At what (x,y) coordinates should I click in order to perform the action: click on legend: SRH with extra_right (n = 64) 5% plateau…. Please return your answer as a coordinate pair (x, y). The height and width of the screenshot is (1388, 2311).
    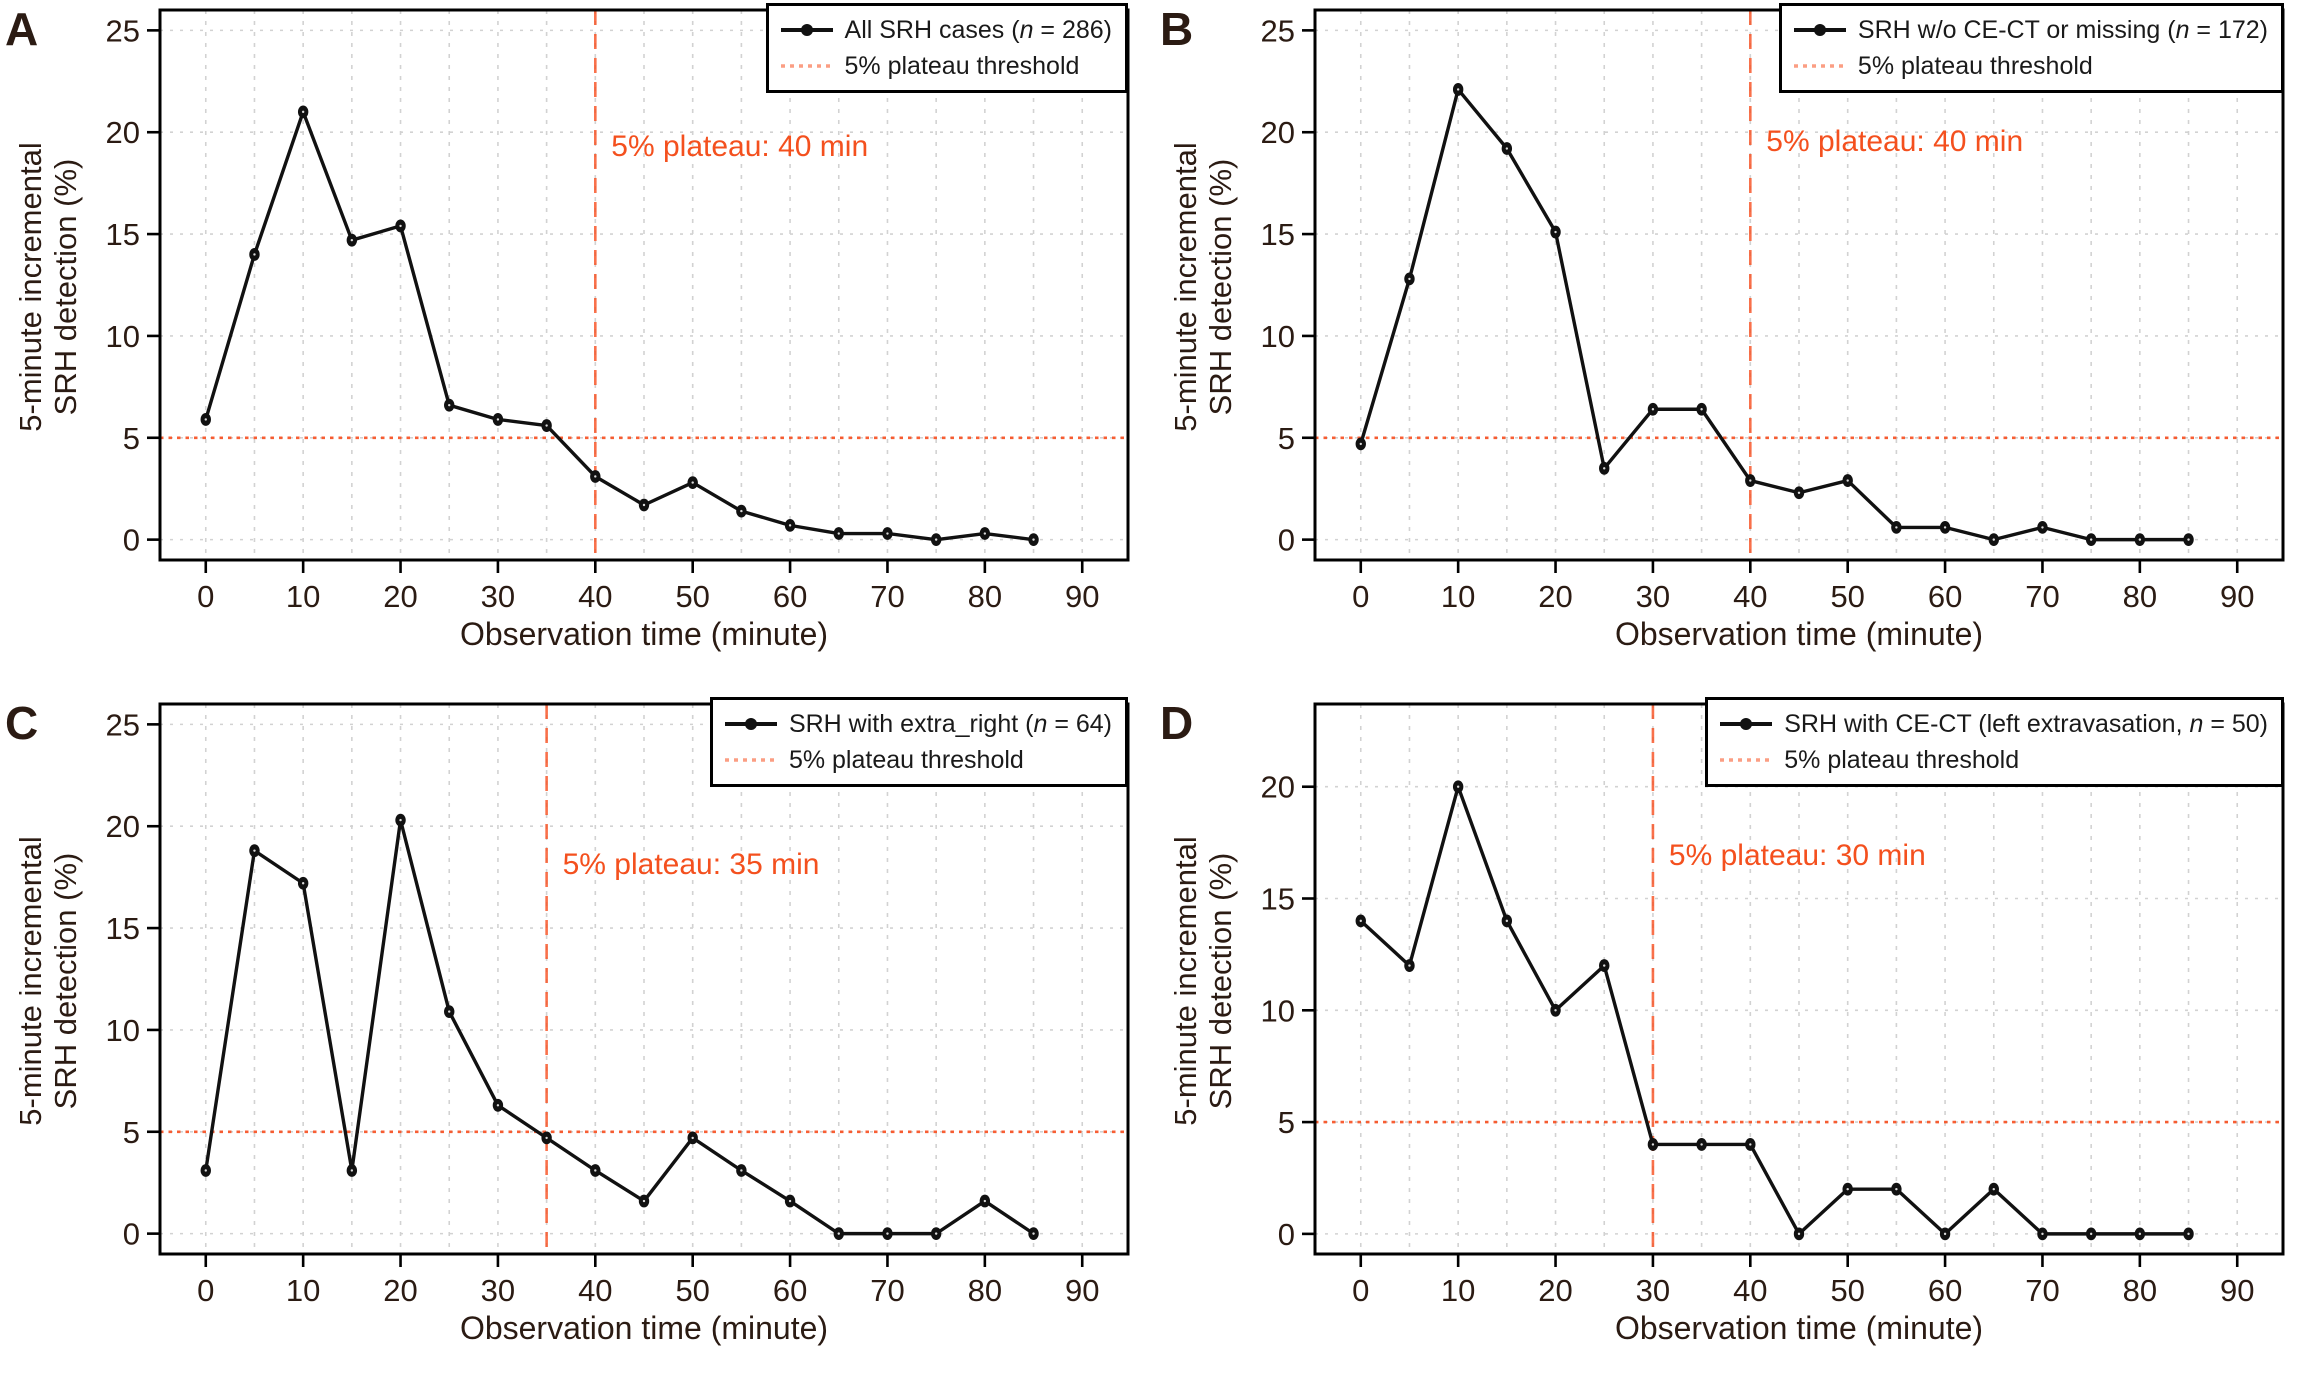
    Looking at the image, I should click on (918, 742).